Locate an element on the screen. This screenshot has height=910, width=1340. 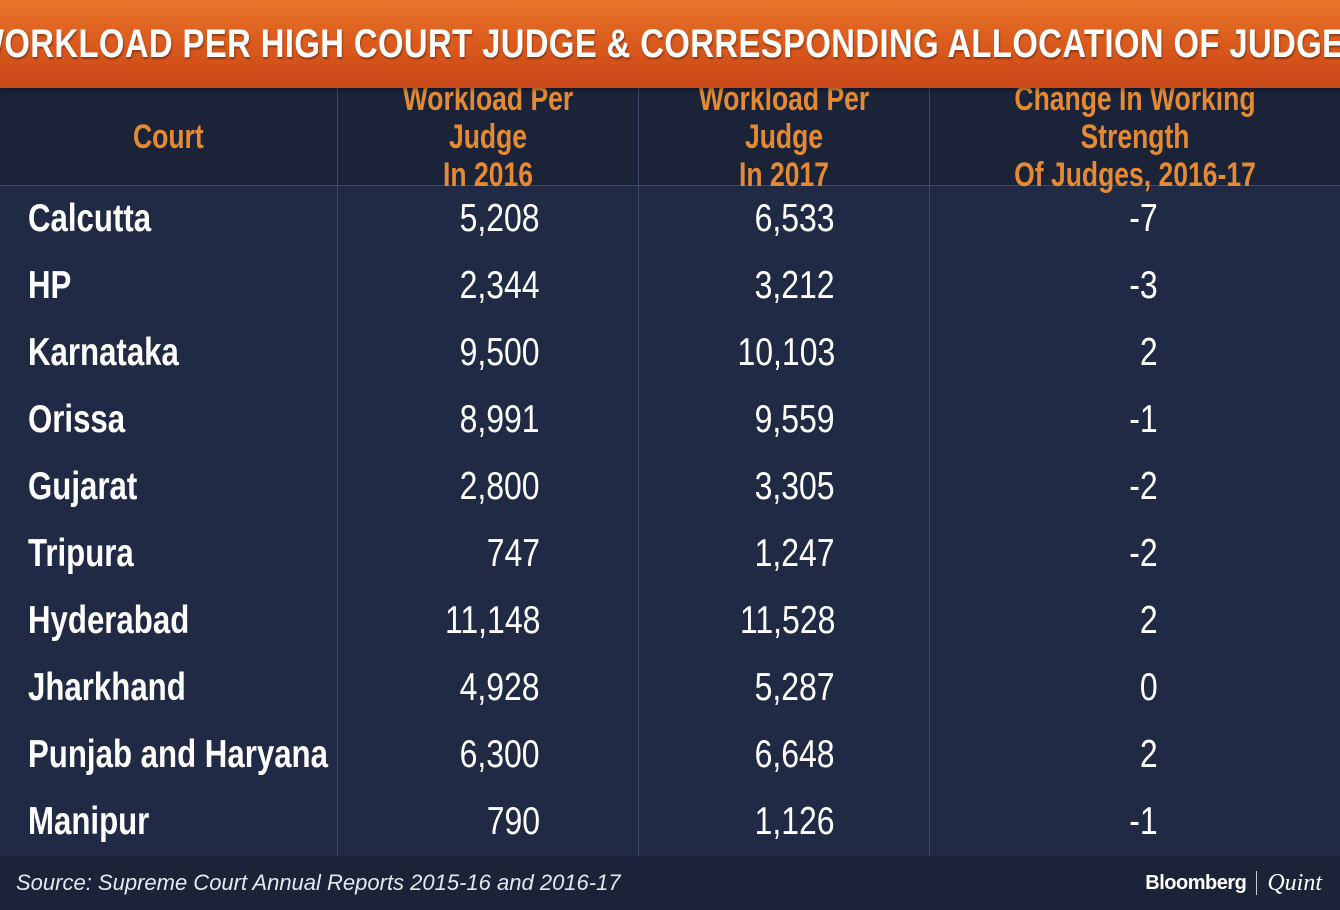
workload-2016-cell: 790 is located at coordinates (513, 821).